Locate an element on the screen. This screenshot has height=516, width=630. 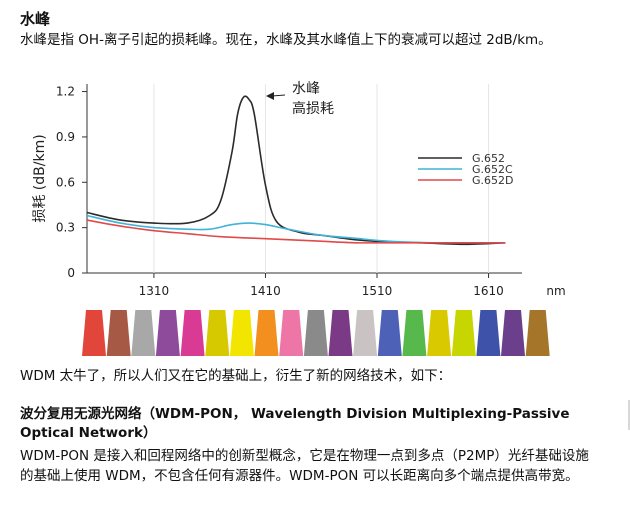
series-line-g652c is located at coordinates (296, 229).